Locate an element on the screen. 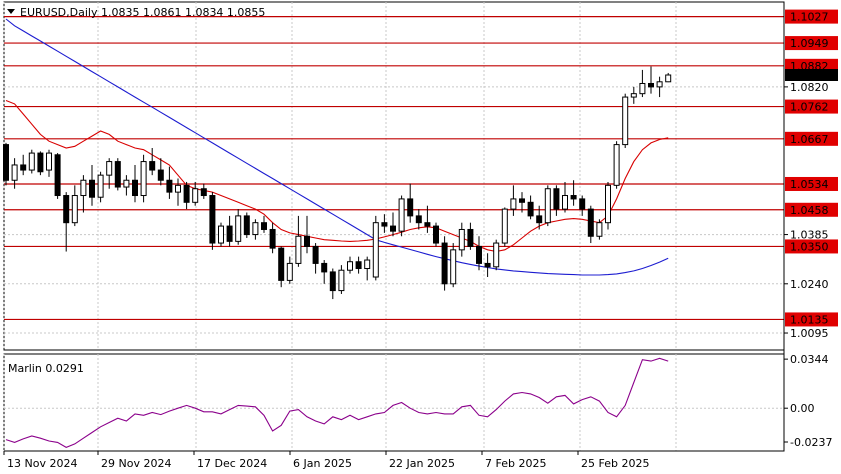 The image size is (841, 474). chevron-down-icon is located at coordinates (11, 11).